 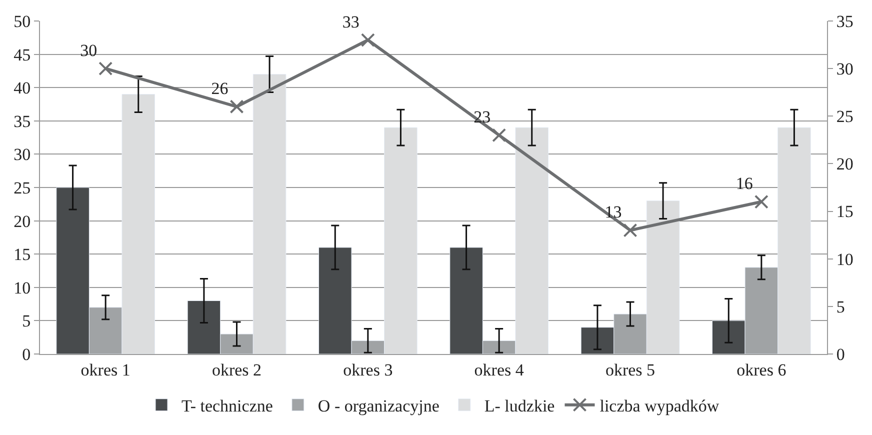 I want to click on data-label: 13, so click(x=613, y=212).